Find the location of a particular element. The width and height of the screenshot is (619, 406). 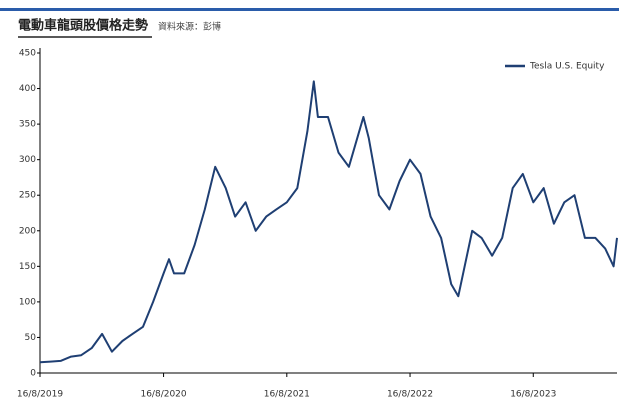

y-tick-label: 100 is located at coordinates (27, 302).